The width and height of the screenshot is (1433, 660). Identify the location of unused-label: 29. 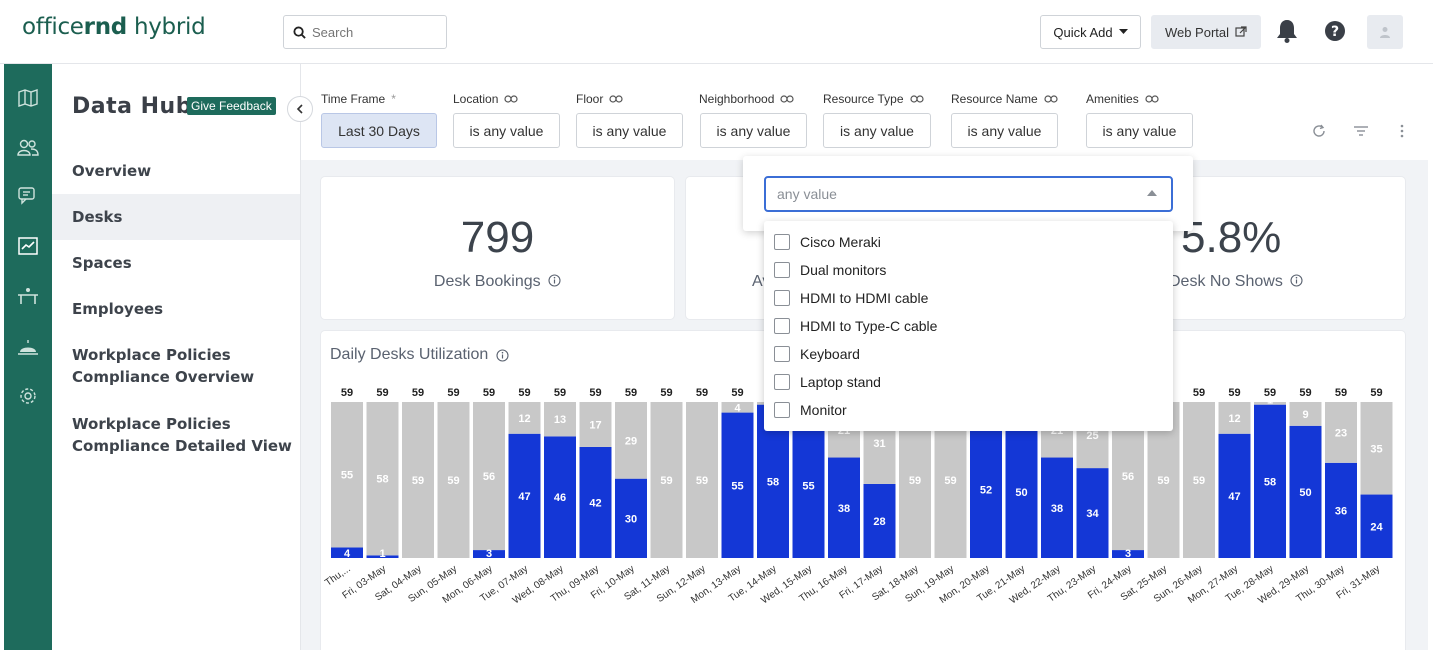
(631, 441).